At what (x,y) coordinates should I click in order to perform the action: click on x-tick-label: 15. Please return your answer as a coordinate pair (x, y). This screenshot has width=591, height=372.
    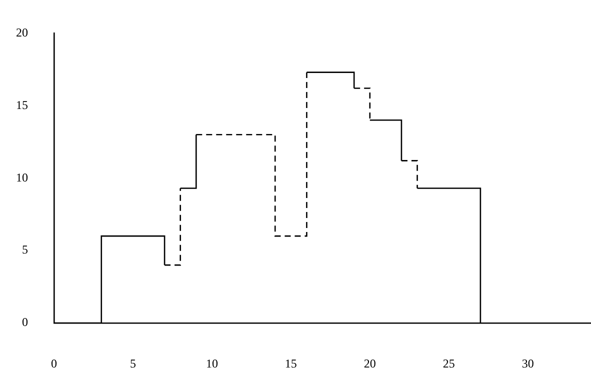
    Looking at the image, I should click on (290, 363).